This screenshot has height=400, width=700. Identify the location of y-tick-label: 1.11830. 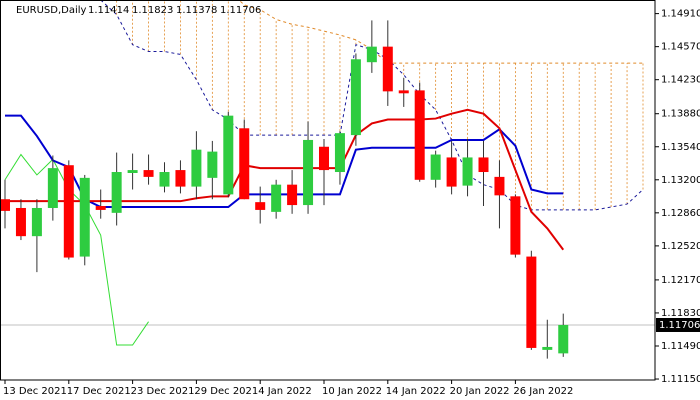
(680, 313).